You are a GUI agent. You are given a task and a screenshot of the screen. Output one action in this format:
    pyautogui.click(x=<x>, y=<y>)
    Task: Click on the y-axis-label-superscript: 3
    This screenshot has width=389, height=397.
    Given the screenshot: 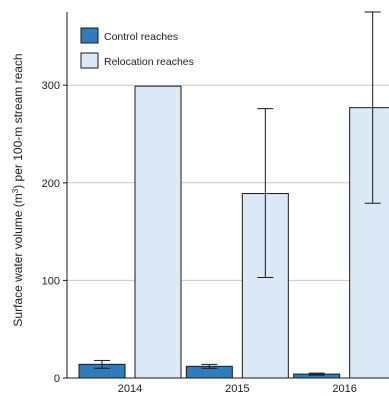 What is the action you would take?
    pyautogui.click(x=15, y=190)
    